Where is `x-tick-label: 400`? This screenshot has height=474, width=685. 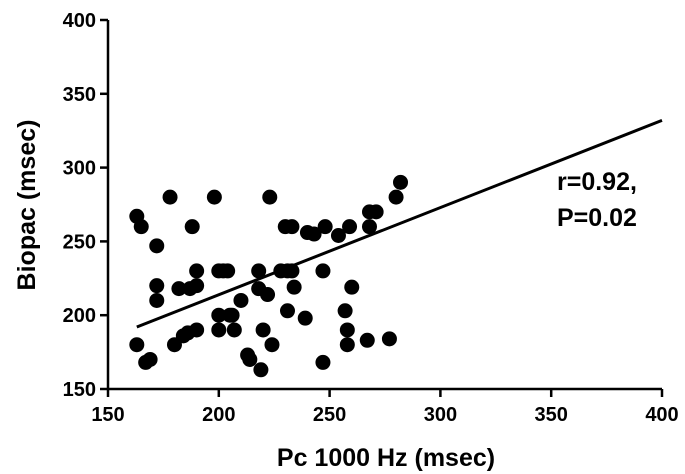 x-tick-label: 400 is located at coordinates (661, 415).